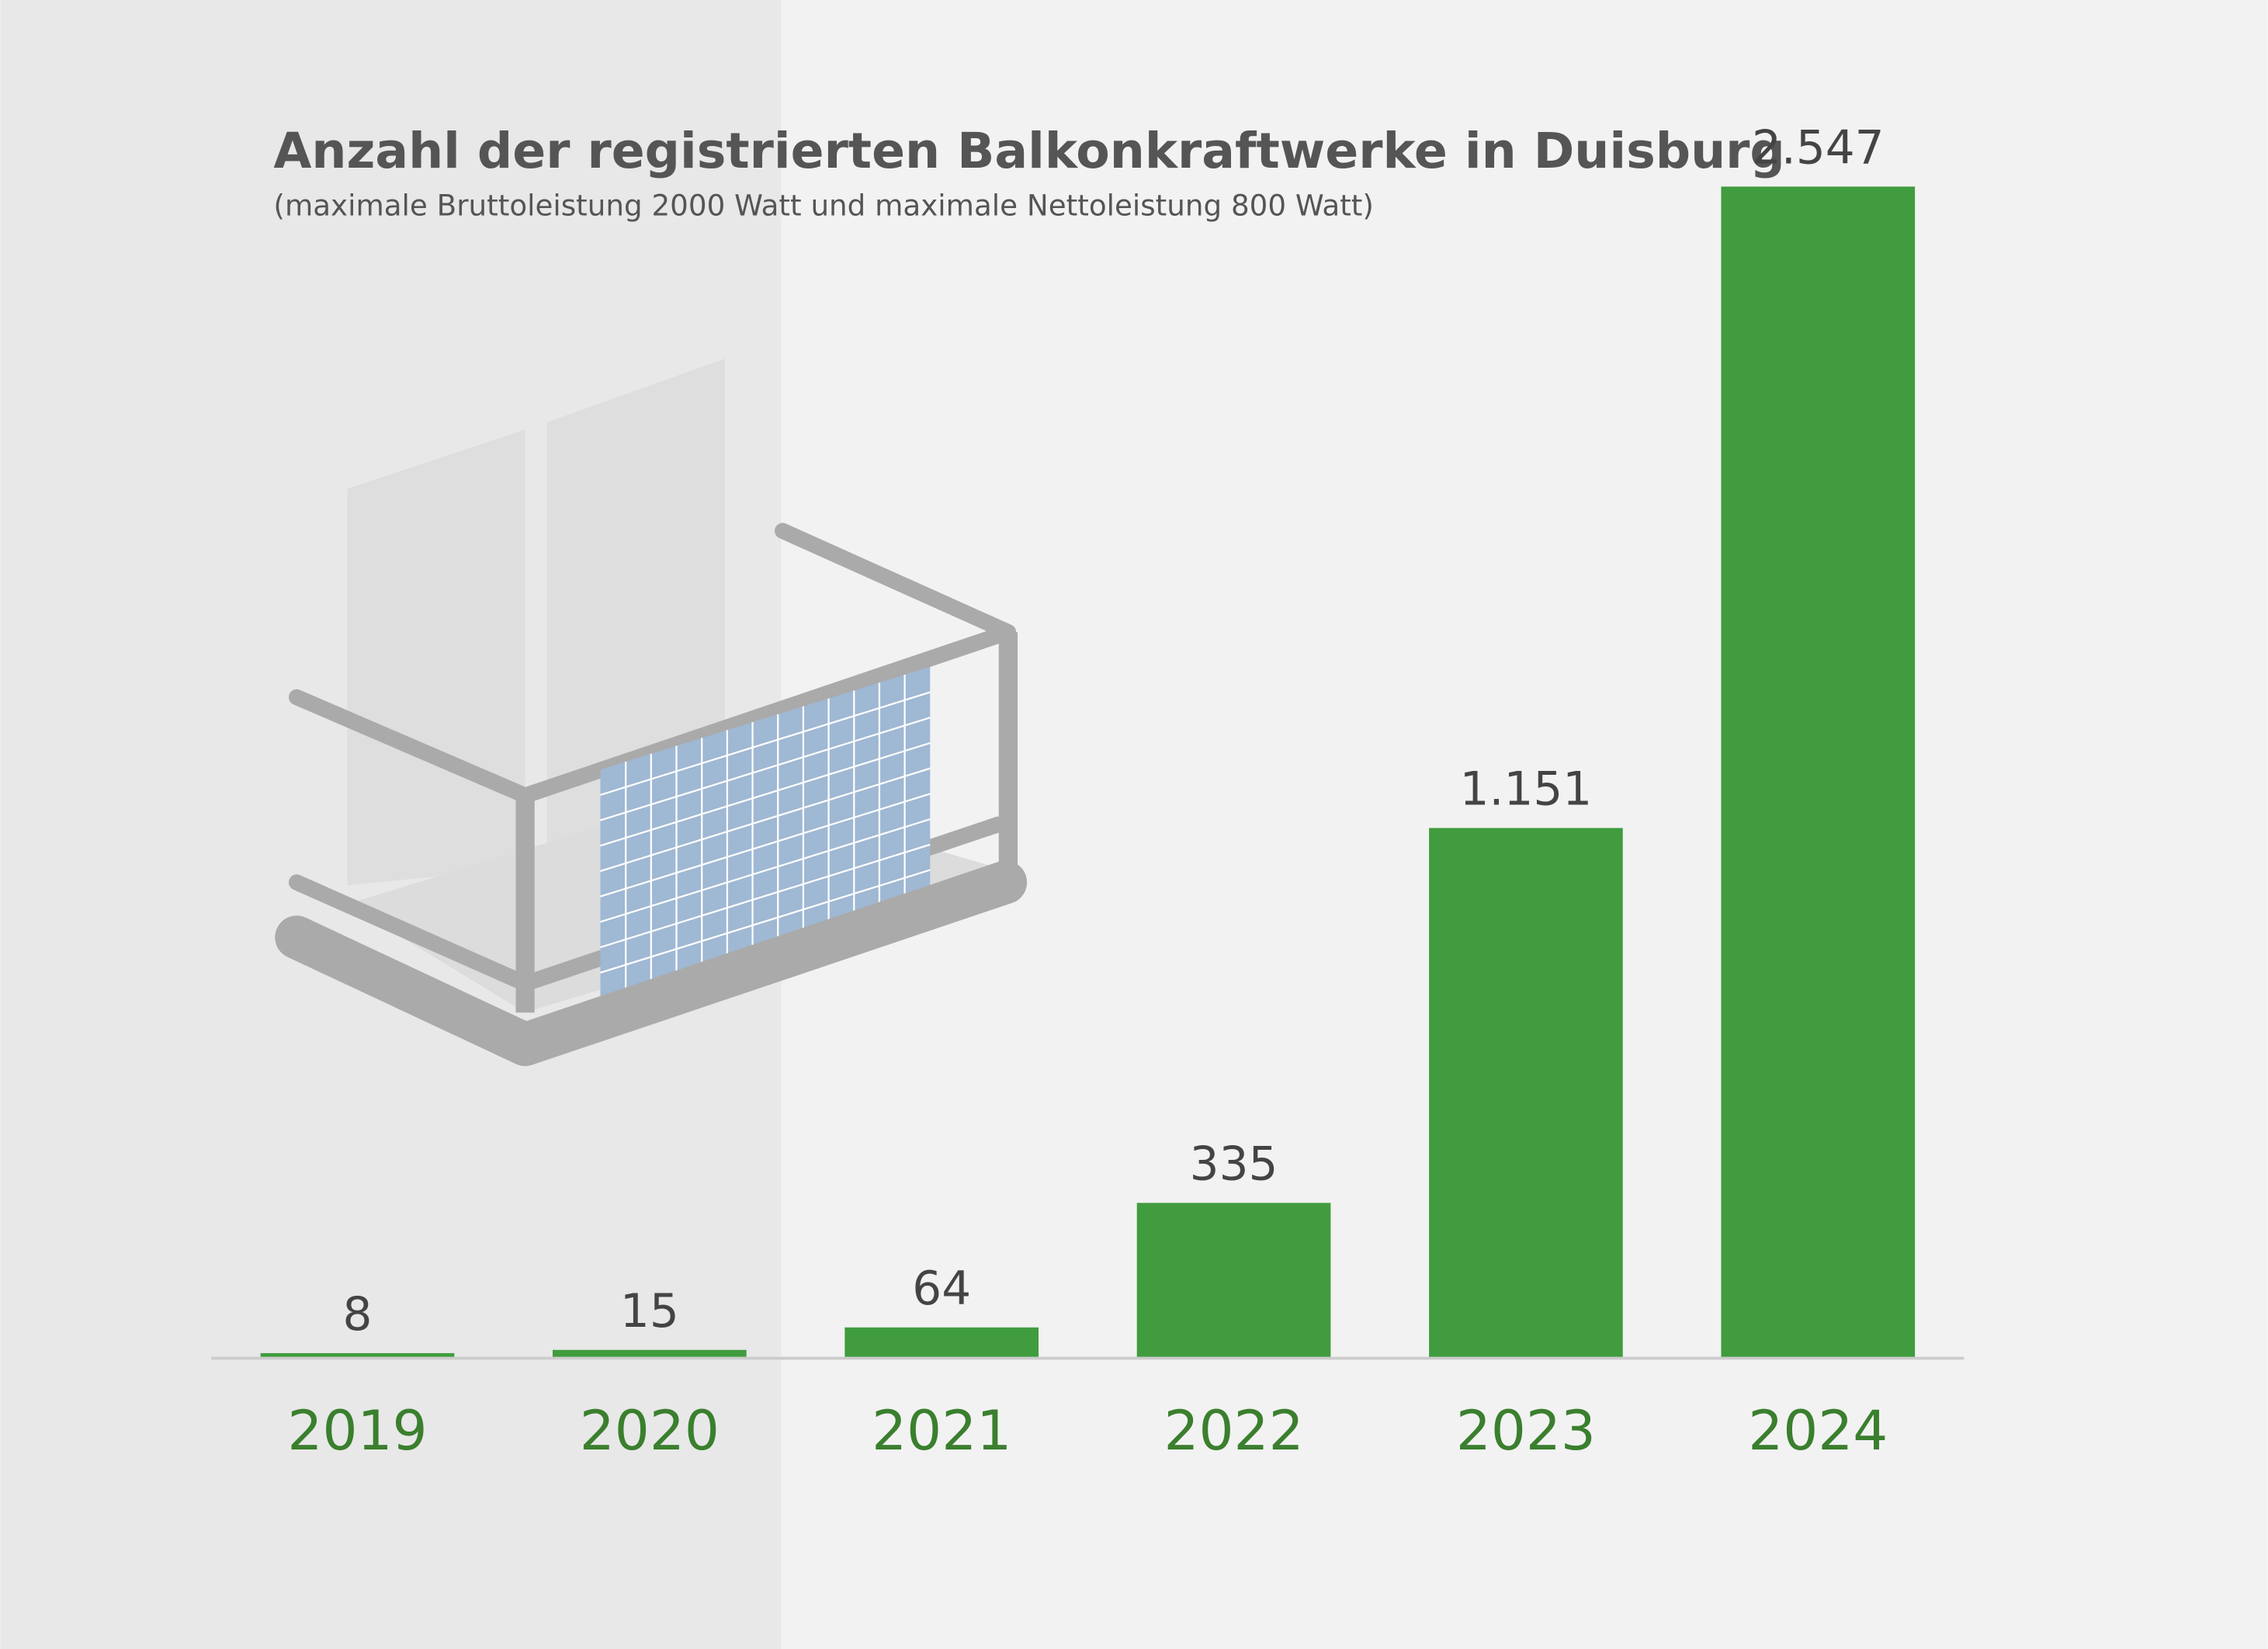 The width and height of the screenshot is (2268, 1649). I want to click on value-label: 8, so click(358, 1315).